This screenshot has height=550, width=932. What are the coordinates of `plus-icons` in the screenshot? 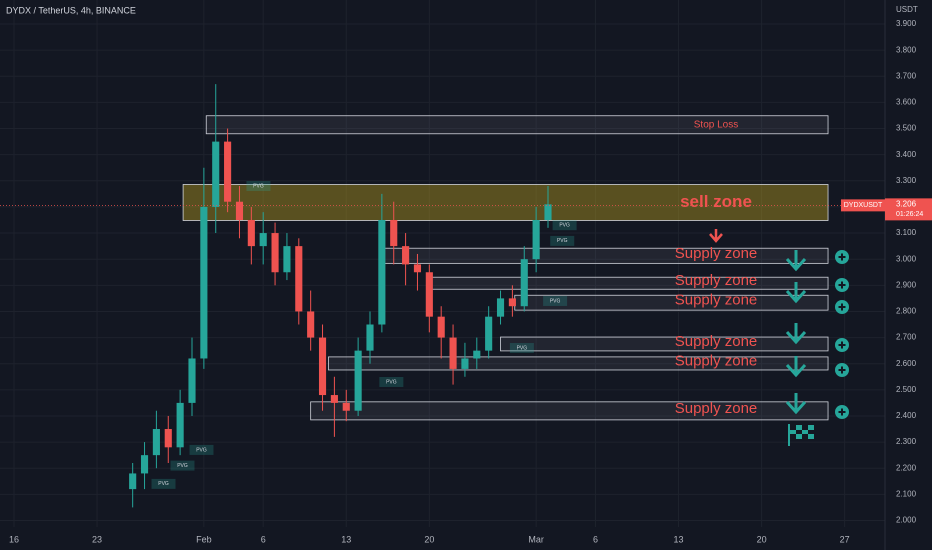 It's located at (842, 334).